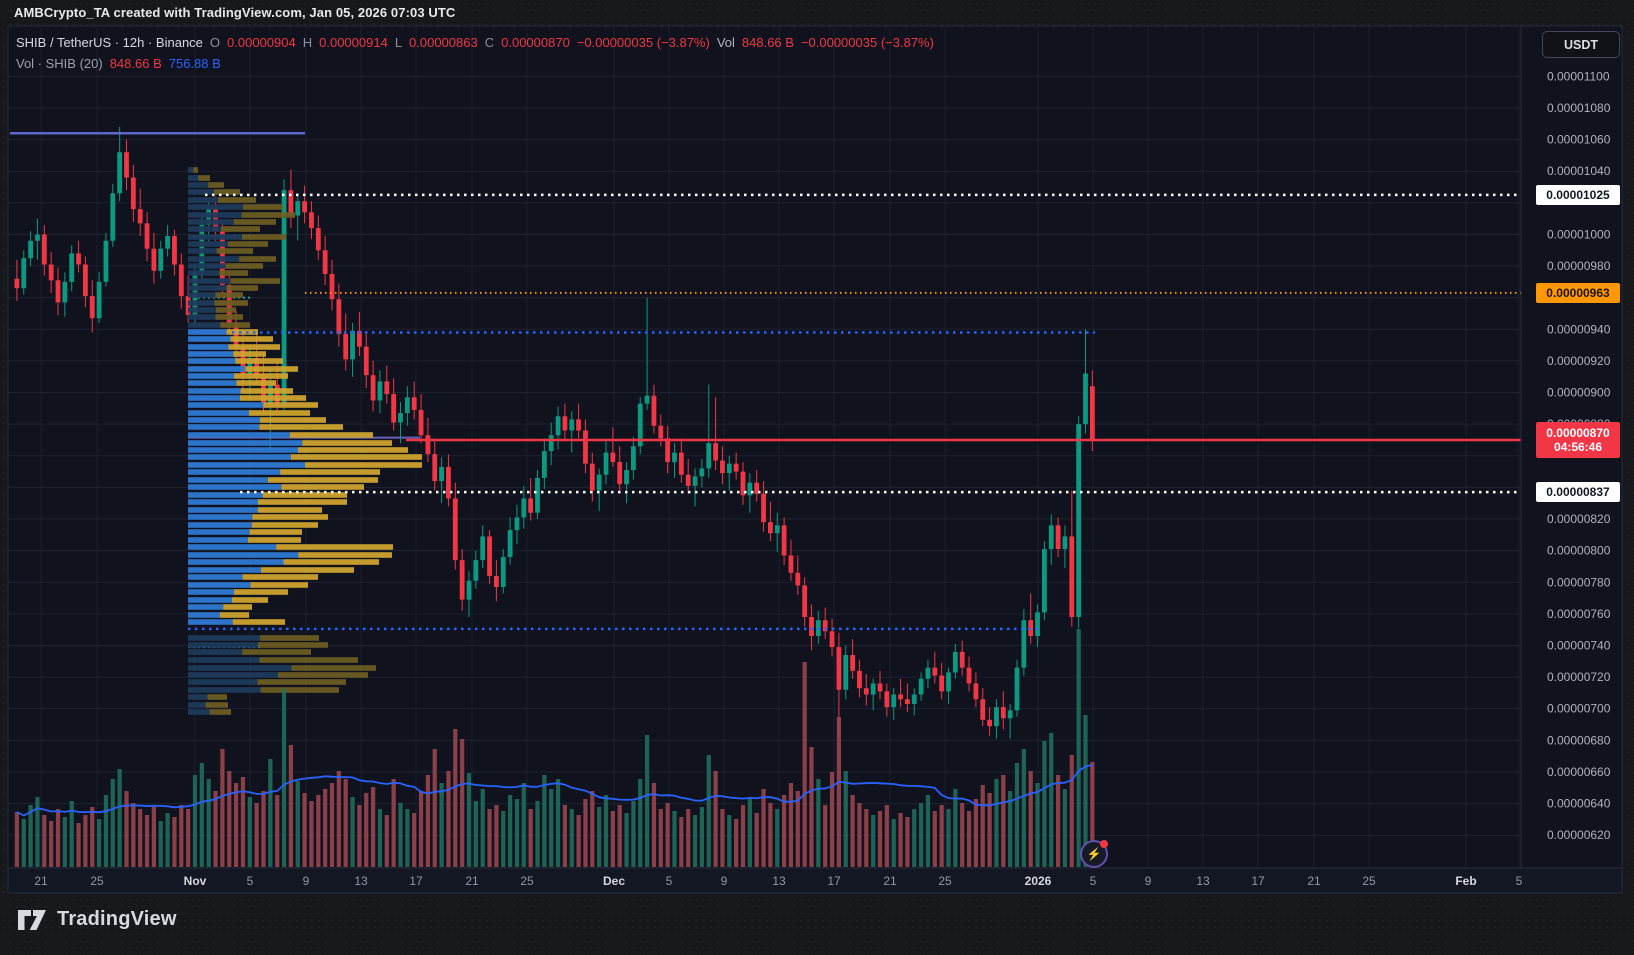 This screenshot has height=955, width=1634. Describe the element at coordinates (1579, 582) in the screenshot. I see `svg-text: 0.00000780` at that location.